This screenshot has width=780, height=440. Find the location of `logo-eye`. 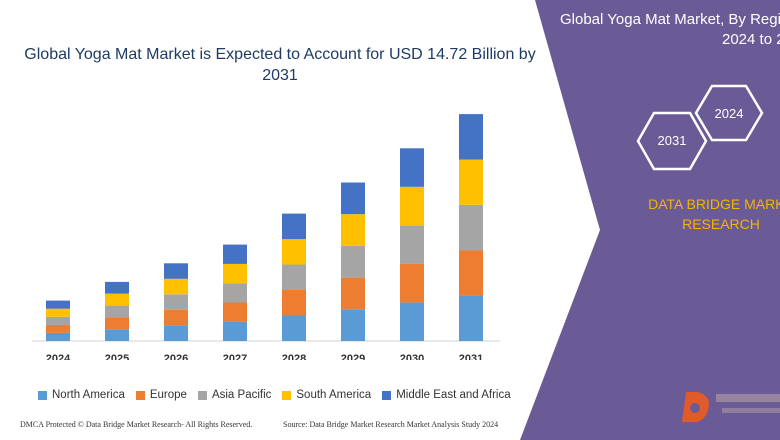

logo-eye is located at coordinates (695, 408).